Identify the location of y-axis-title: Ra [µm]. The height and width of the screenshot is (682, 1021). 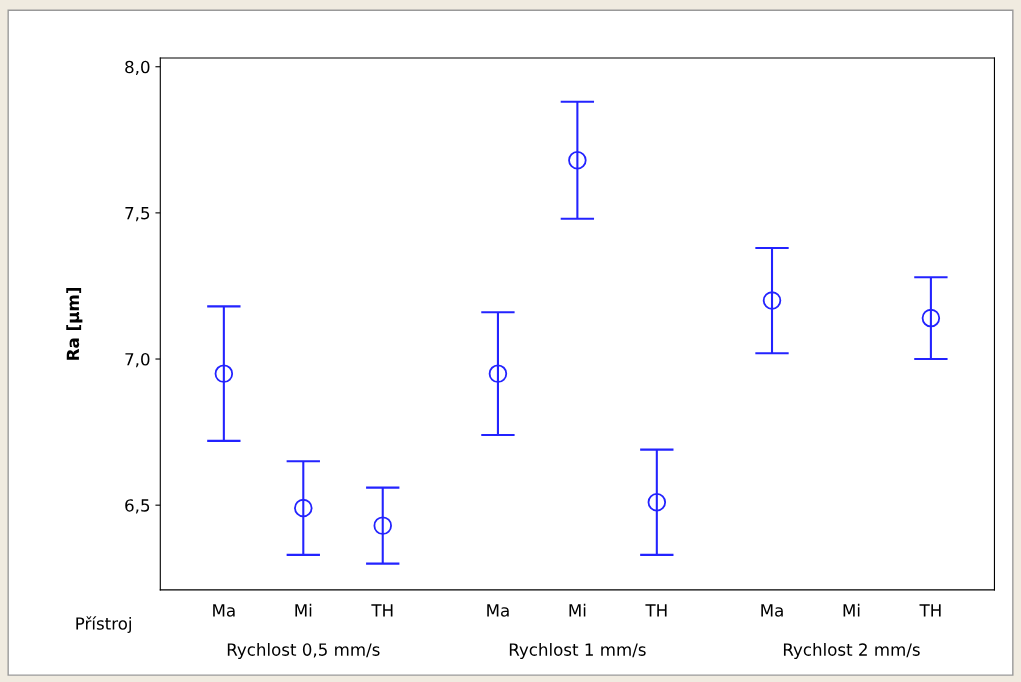
(74, 324).